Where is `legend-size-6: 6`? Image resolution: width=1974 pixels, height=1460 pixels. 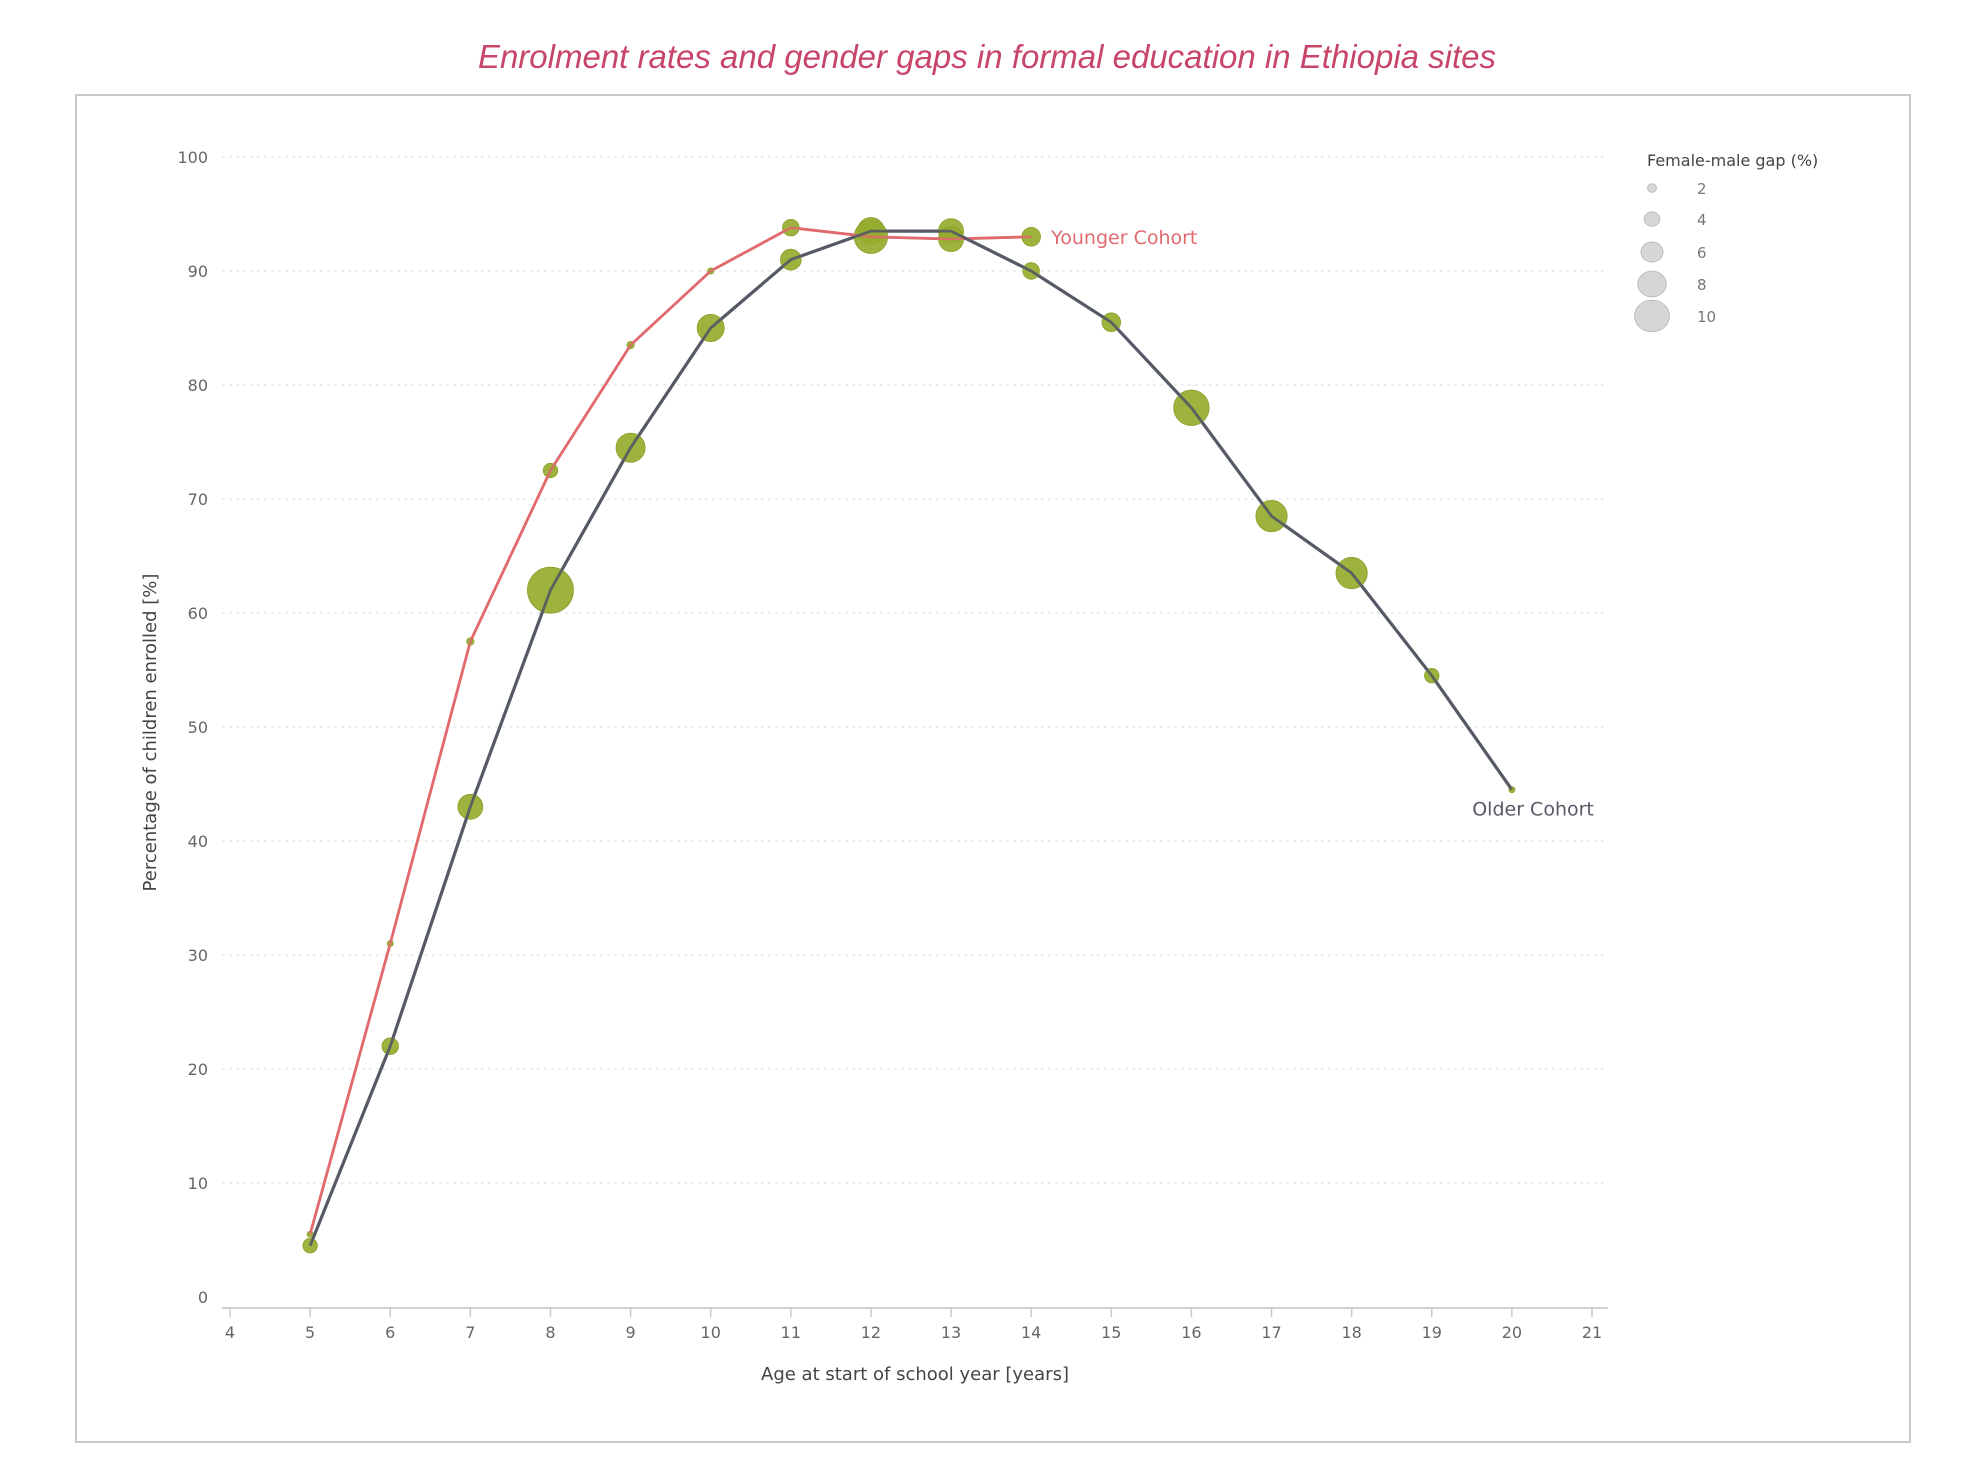
legend-size-6: 6 is located at coordinates (1702, 253).